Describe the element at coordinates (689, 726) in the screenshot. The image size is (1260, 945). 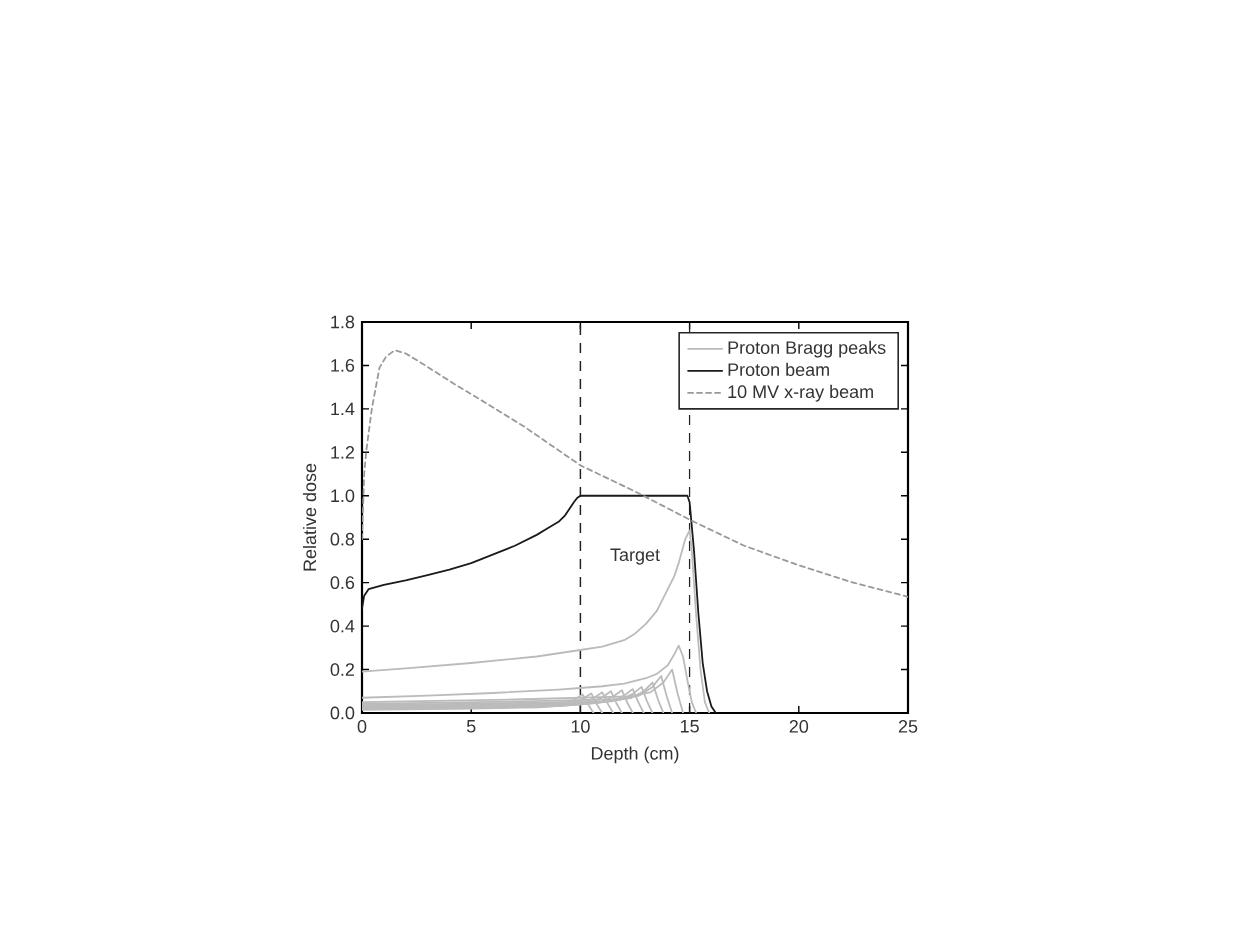
I see `x-tick-label: 15` at that location.